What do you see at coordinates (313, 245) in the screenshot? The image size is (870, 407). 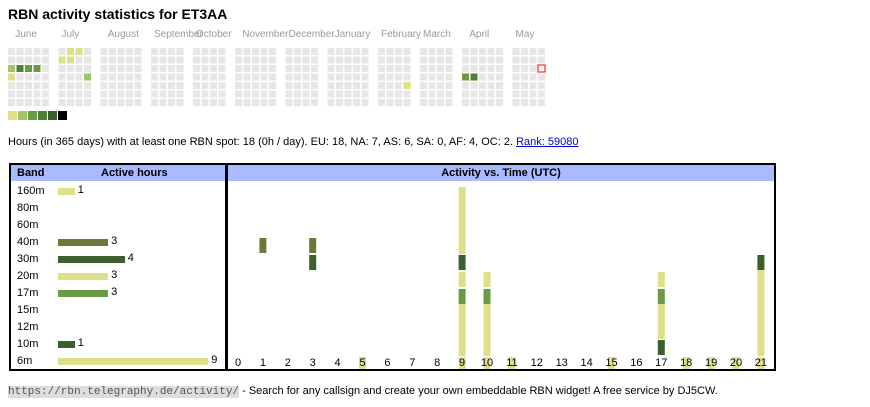 I see `activity-bar-h3-40m` at bounding box center [313, 245].